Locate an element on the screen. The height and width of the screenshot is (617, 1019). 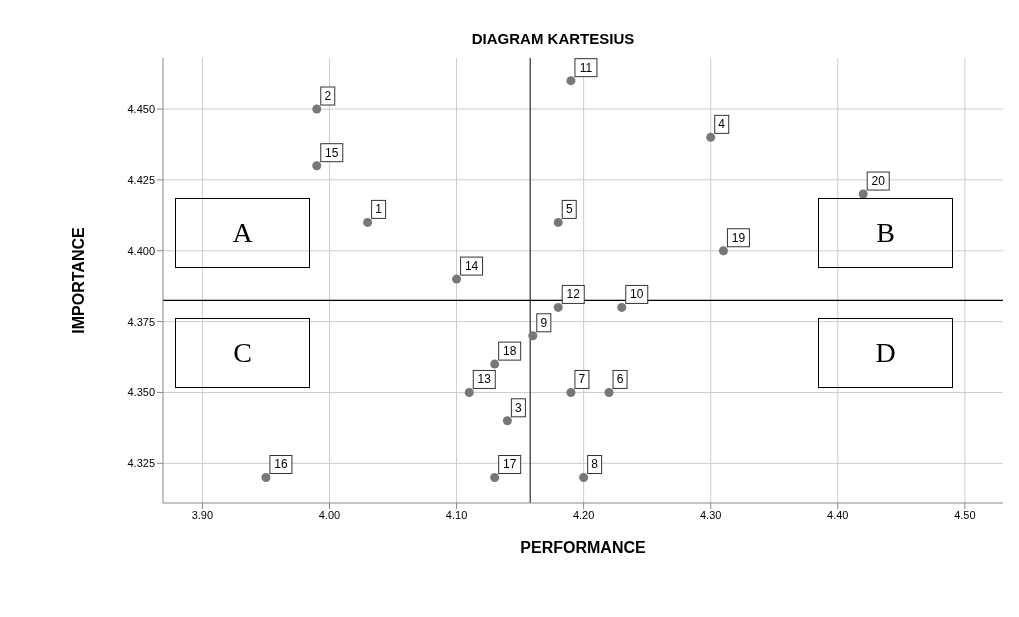
x-tick-label: 4.20 is located at coordinates (583, 514).